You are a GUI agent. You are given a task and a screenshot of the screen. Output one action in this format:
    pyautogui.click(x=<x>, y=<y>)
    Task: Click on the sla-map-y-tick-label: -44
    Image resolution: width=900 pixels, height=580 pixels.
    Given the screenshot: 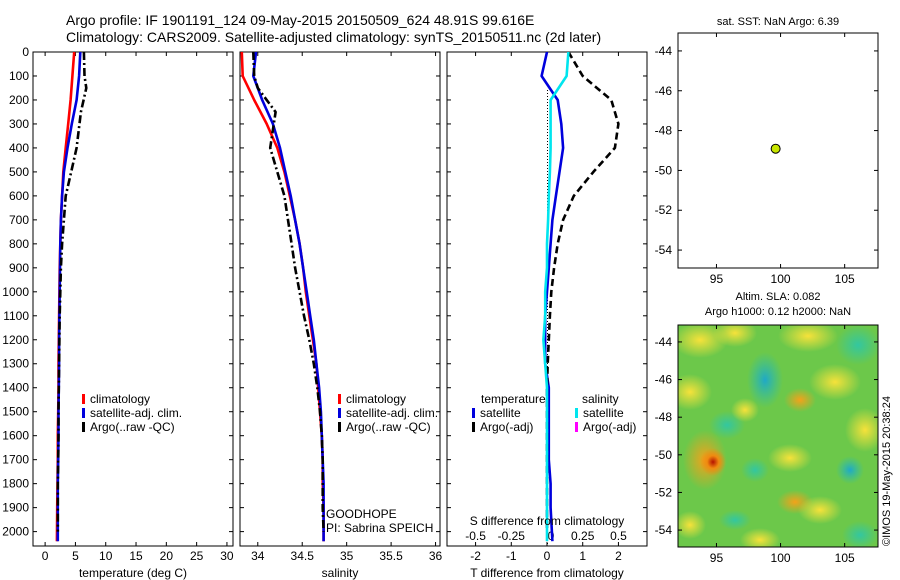 What is the action you would take?
    pyautogui.click(x=664, y=342)
    